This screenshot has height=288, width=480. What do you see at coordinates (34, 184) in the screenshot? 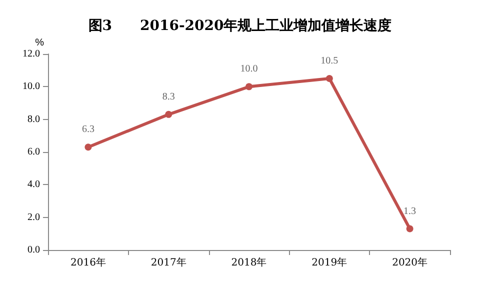
I see `y-tick-label: 4.0` at bounding box center [34, 184].